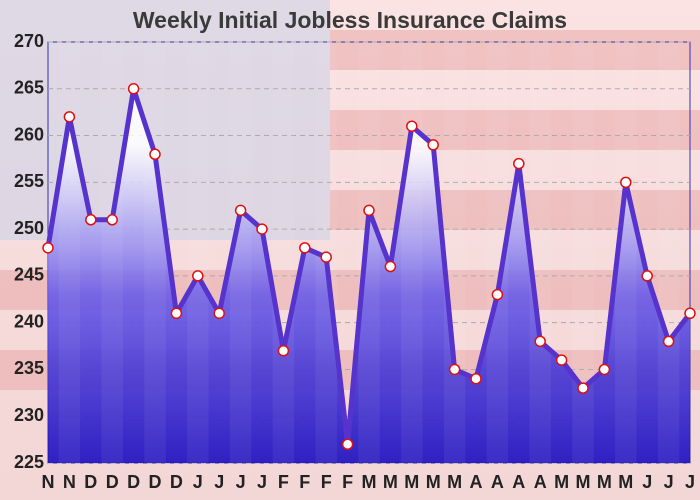 The height and width of the screenshot is (500, 700). Describe the element at coordinates (29, 462) in the screenshot. I see `y-tick-label: 225` at that location.